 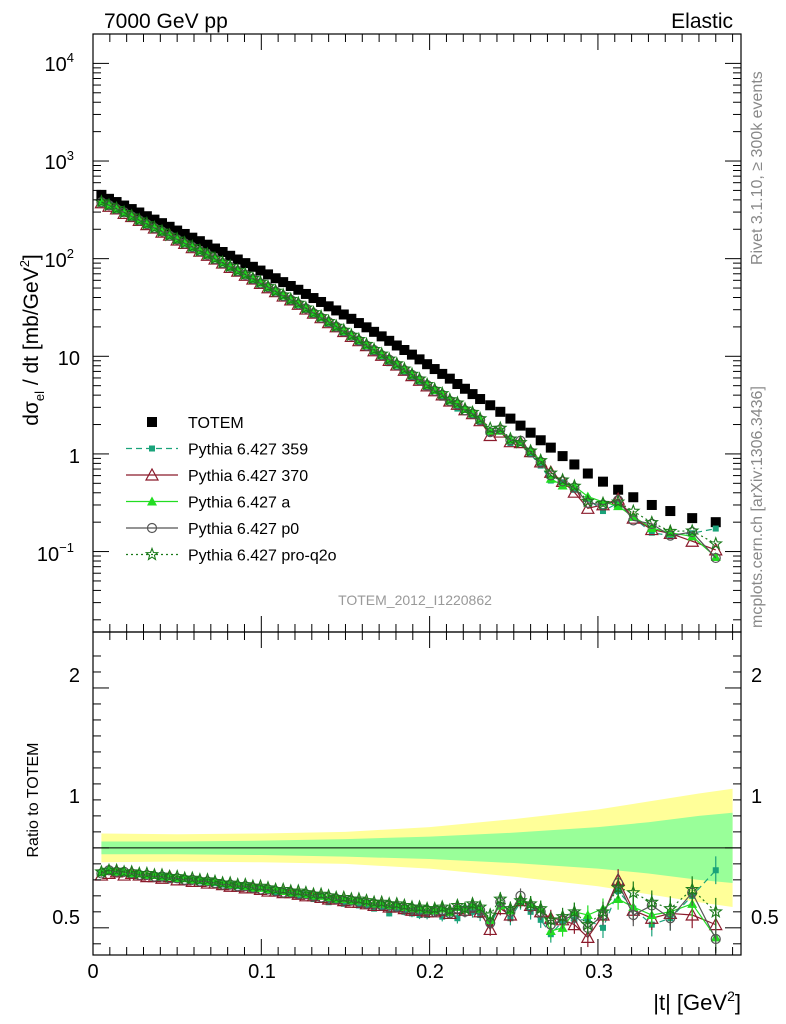 I want to click on legend-entry-label: Pythia 6.427 a, so click(x=239, y=503).